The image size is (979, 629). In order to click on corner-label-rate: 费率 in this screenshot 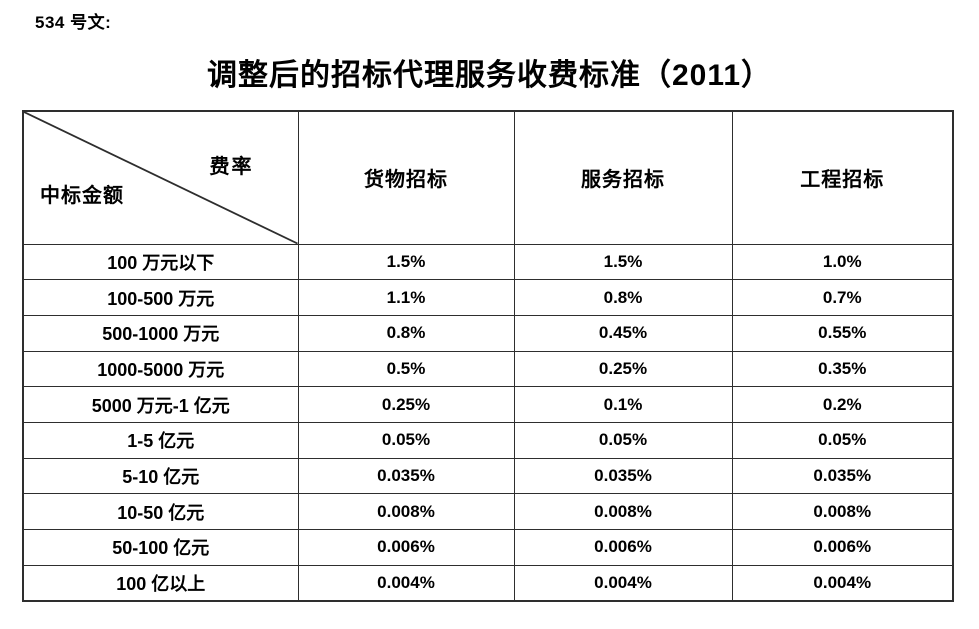, I will do `click(231, 167)`.